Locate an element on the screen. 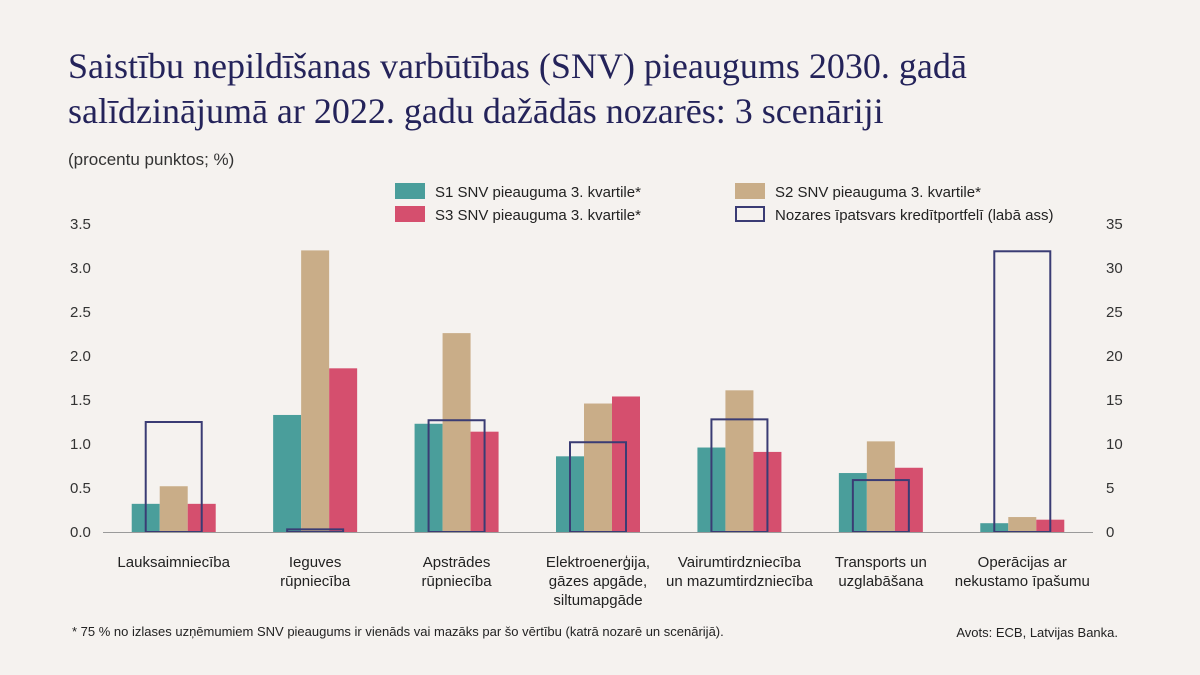  right-axis-tick-label: 20 is located at coordinates (1114, 356).